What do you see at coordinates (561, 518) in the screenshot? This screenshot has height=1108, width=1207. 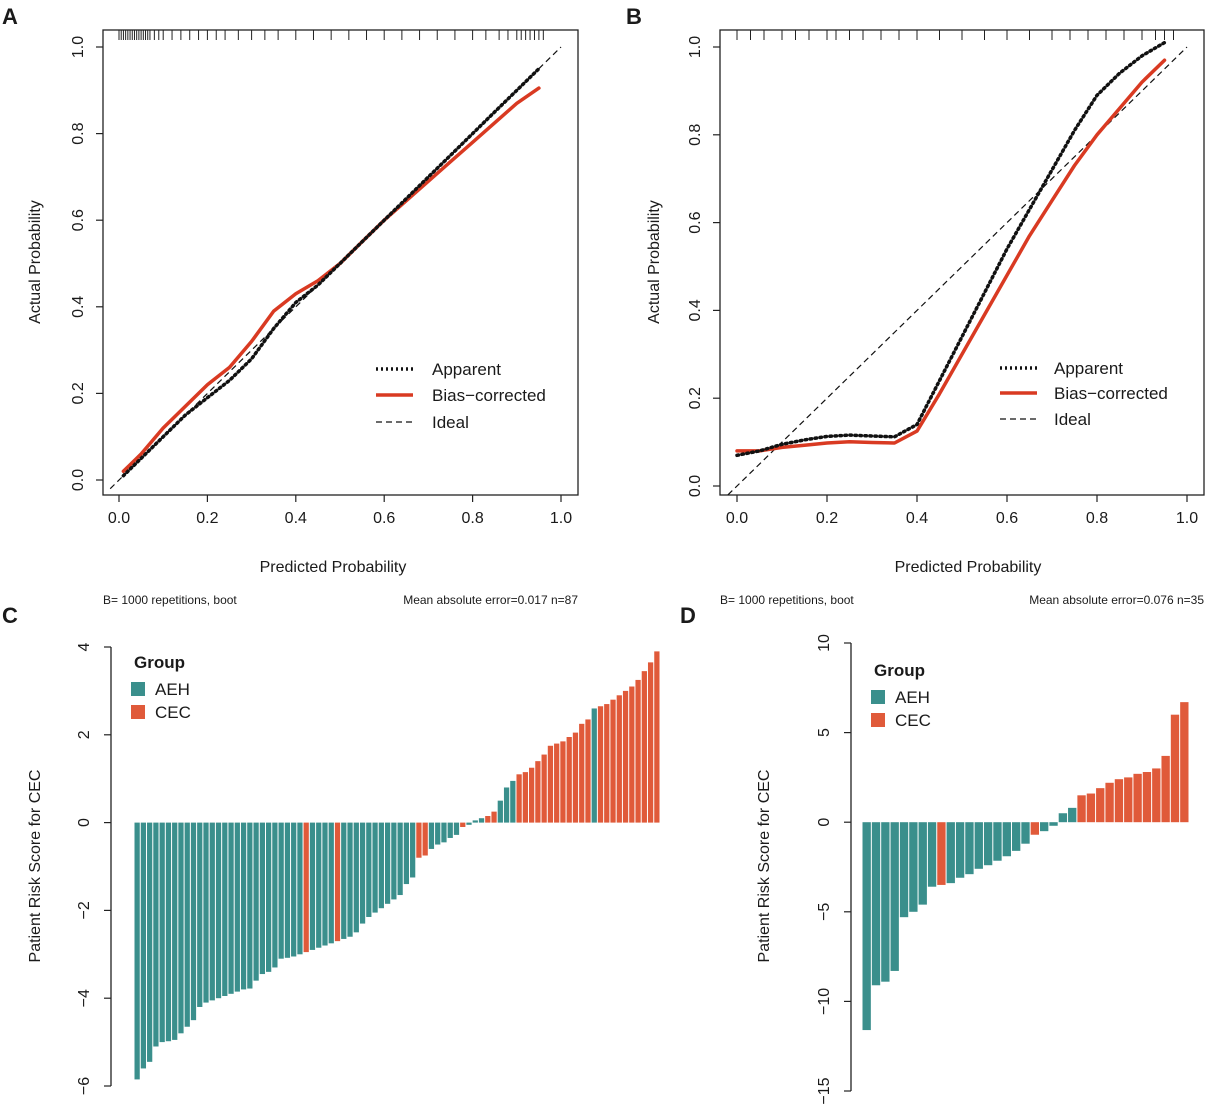 I see `x-tick-label: 1.0` at bounding box center [561, 518].